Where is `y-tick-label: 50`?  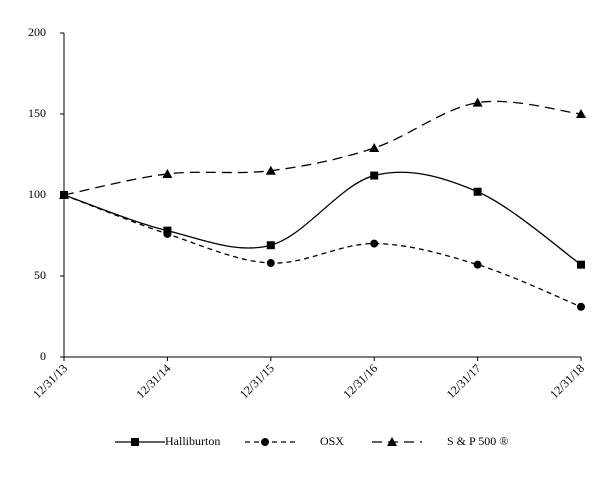 y-tick-label: 50 is located at coordinates (40, 275).